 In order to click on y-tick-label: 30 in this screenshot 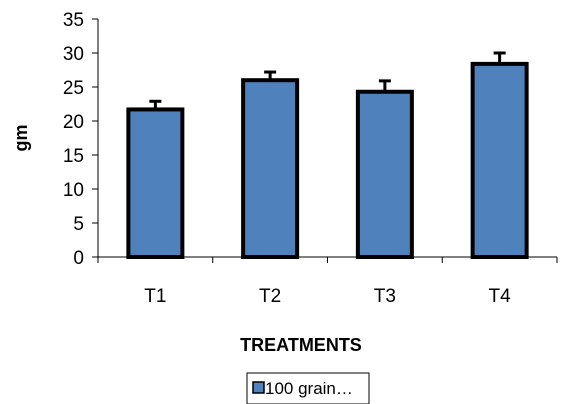, I will do `click(73, 54)`.